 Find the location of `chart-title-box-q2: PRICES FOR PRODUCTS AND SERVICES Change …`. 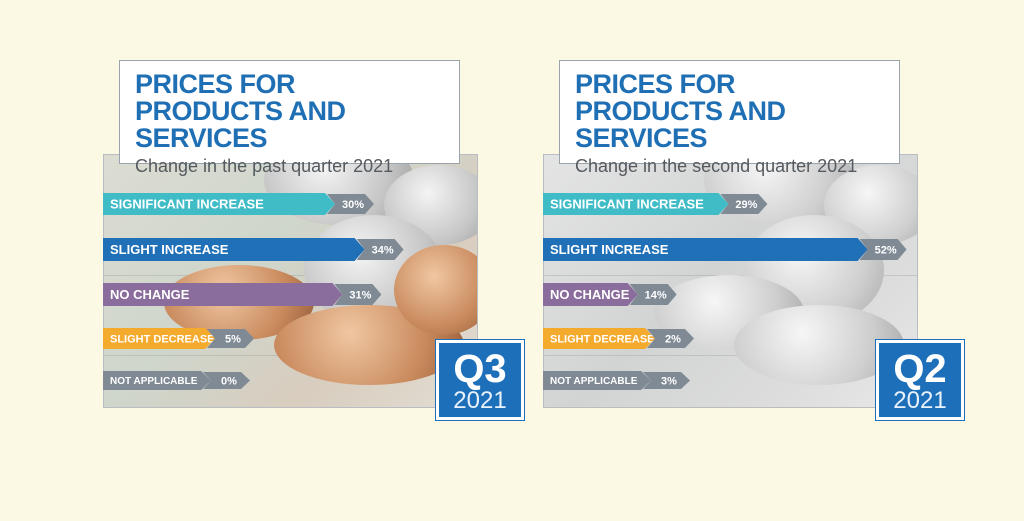

chart-title-box-q2: PRICES FOR PRODUCTS AND SERVICES Change … is located at coordinates (729, 118).